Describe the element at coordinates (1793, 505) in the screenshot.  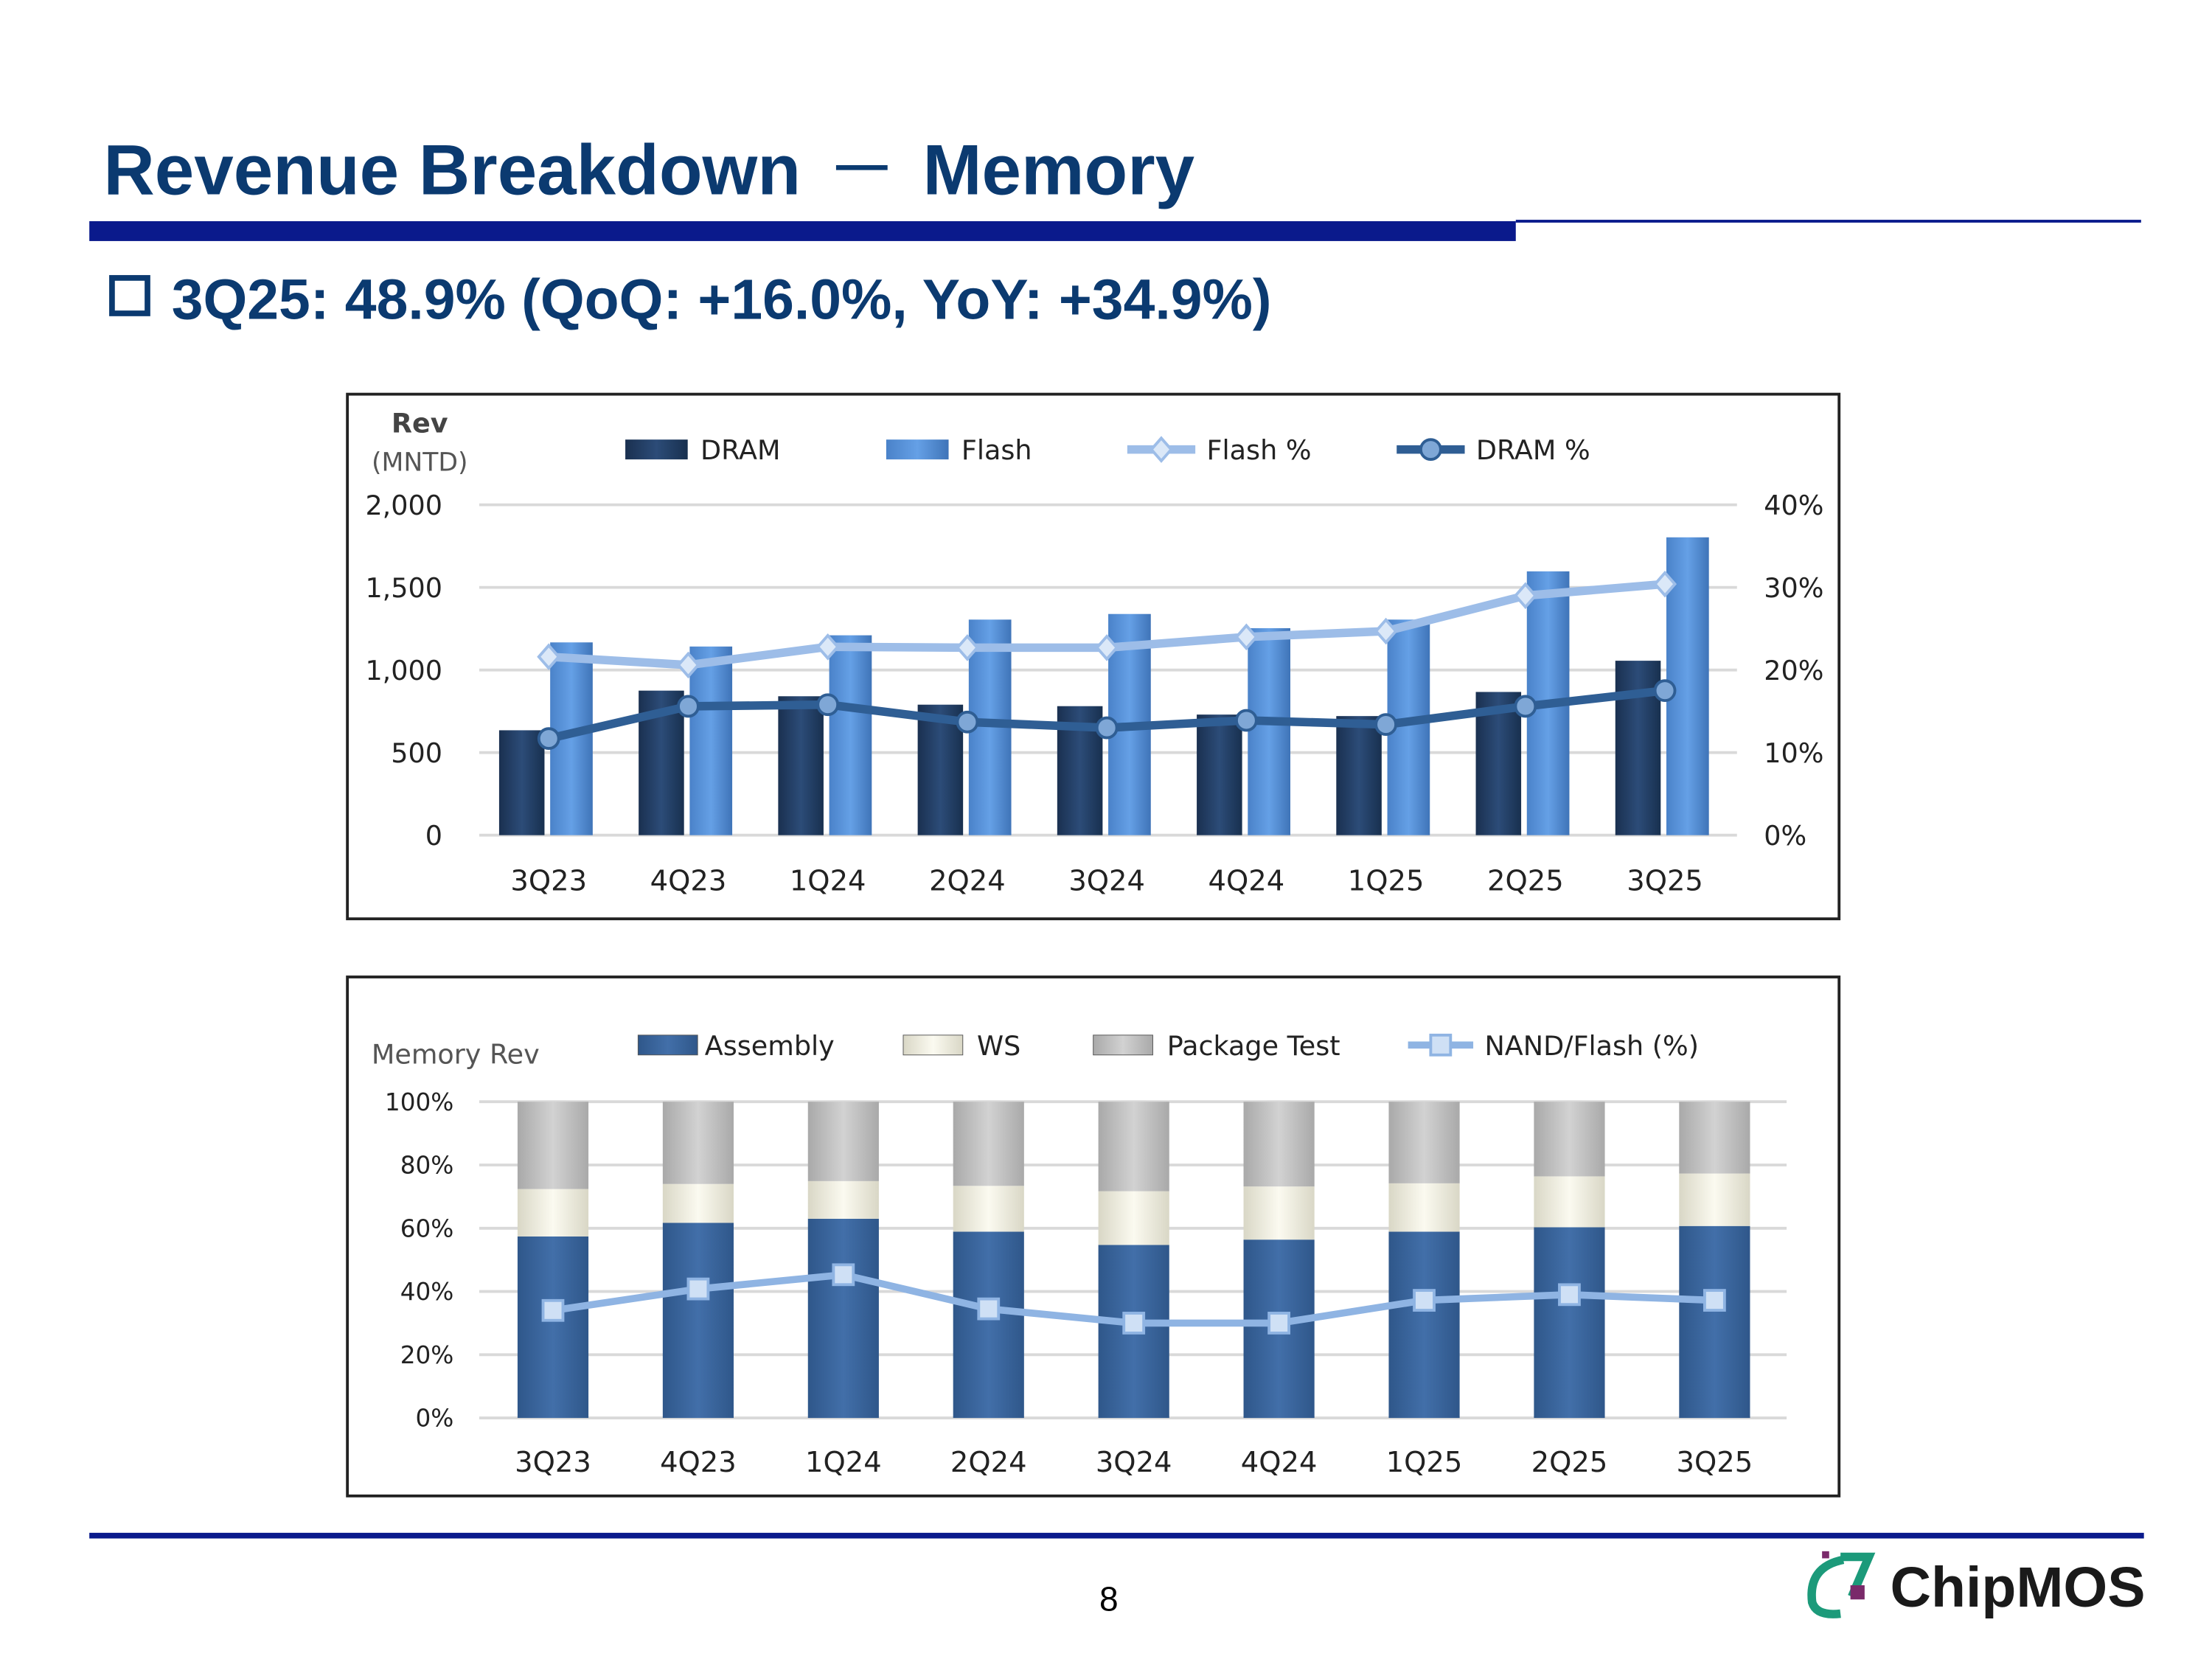
I see `y2-tick-label: 40%` at that location.